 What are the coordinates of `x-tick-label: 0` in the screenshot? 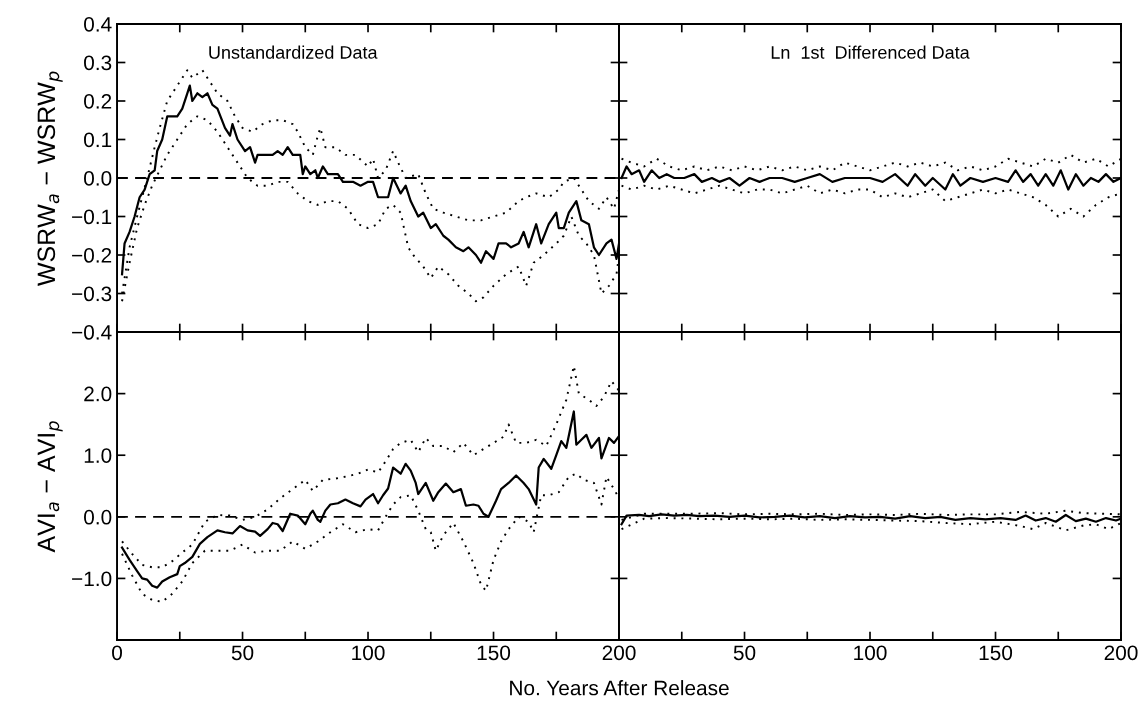 It's located at (117, 653).